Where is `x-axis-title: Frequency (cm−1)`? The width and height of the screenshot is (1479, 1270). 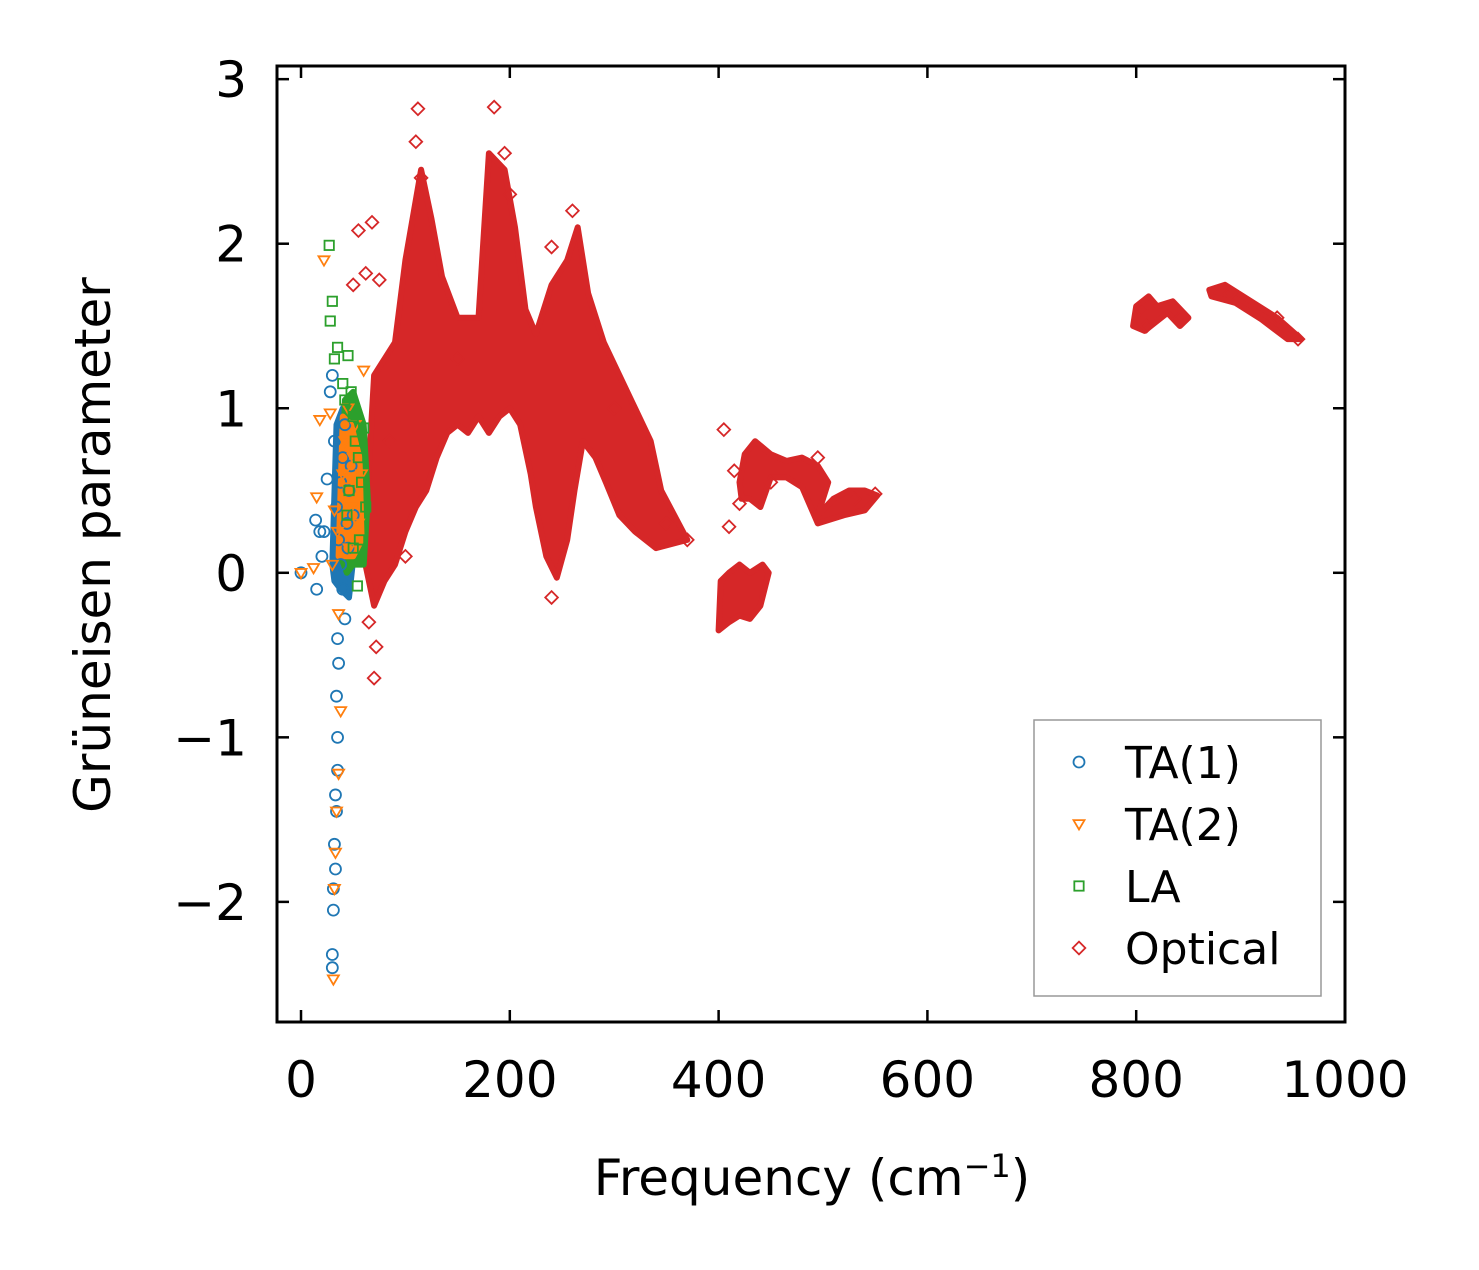
x-axis-title: Frequency (cm−1) is located at coordinates (812, 1177).